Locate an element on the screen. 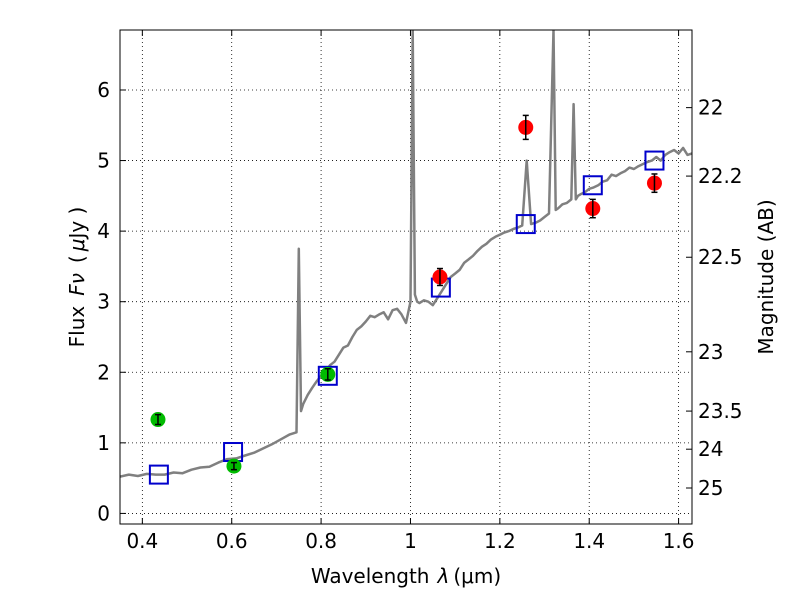 The image size is (800, 600). y-tick-label: 3 is located at coordinates (103, 302).